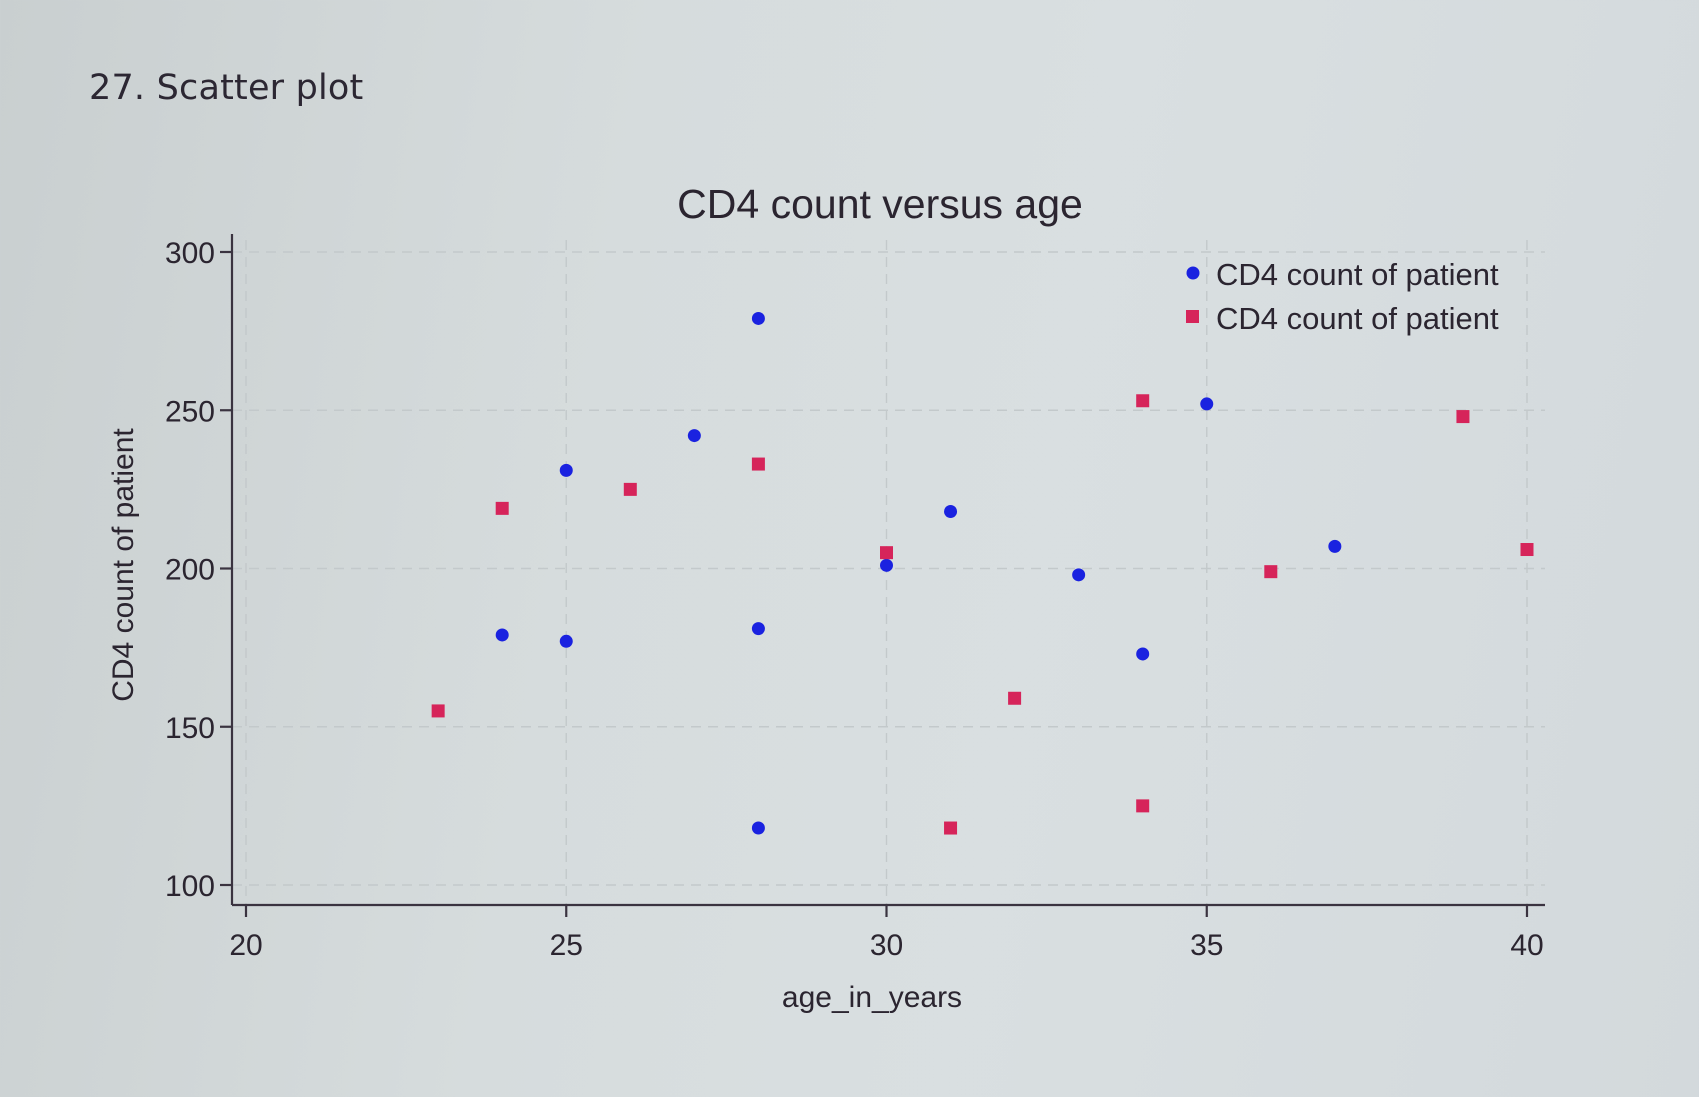 The image size is (1699, 1097). Describe the element at coordinates (1192, 316) in the screenshot. I see `legend-square-marker-icon` at that location.